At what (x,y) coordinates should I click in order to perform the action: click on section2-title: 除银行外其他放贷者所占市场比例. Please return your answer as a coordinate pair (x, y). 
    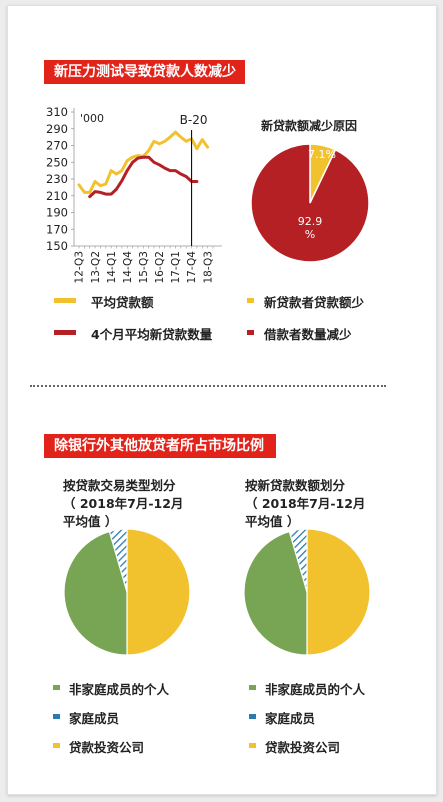
    Looking at the image, I should click on (160, 446).